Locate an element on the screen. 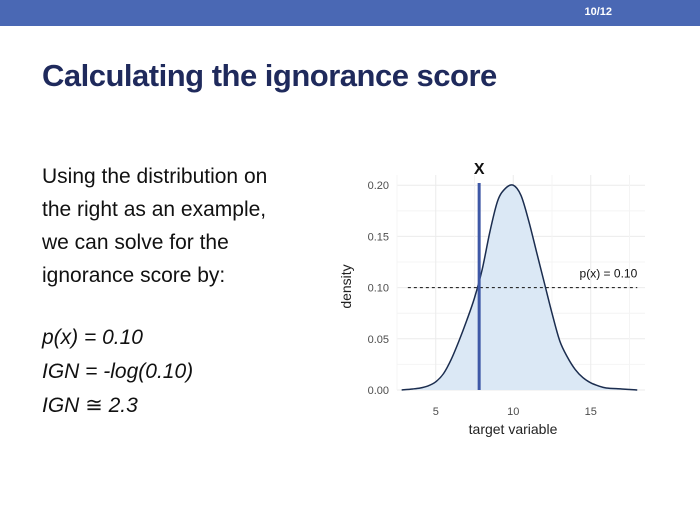  x-axis-title: target variable is located at coordinates (513, 429).